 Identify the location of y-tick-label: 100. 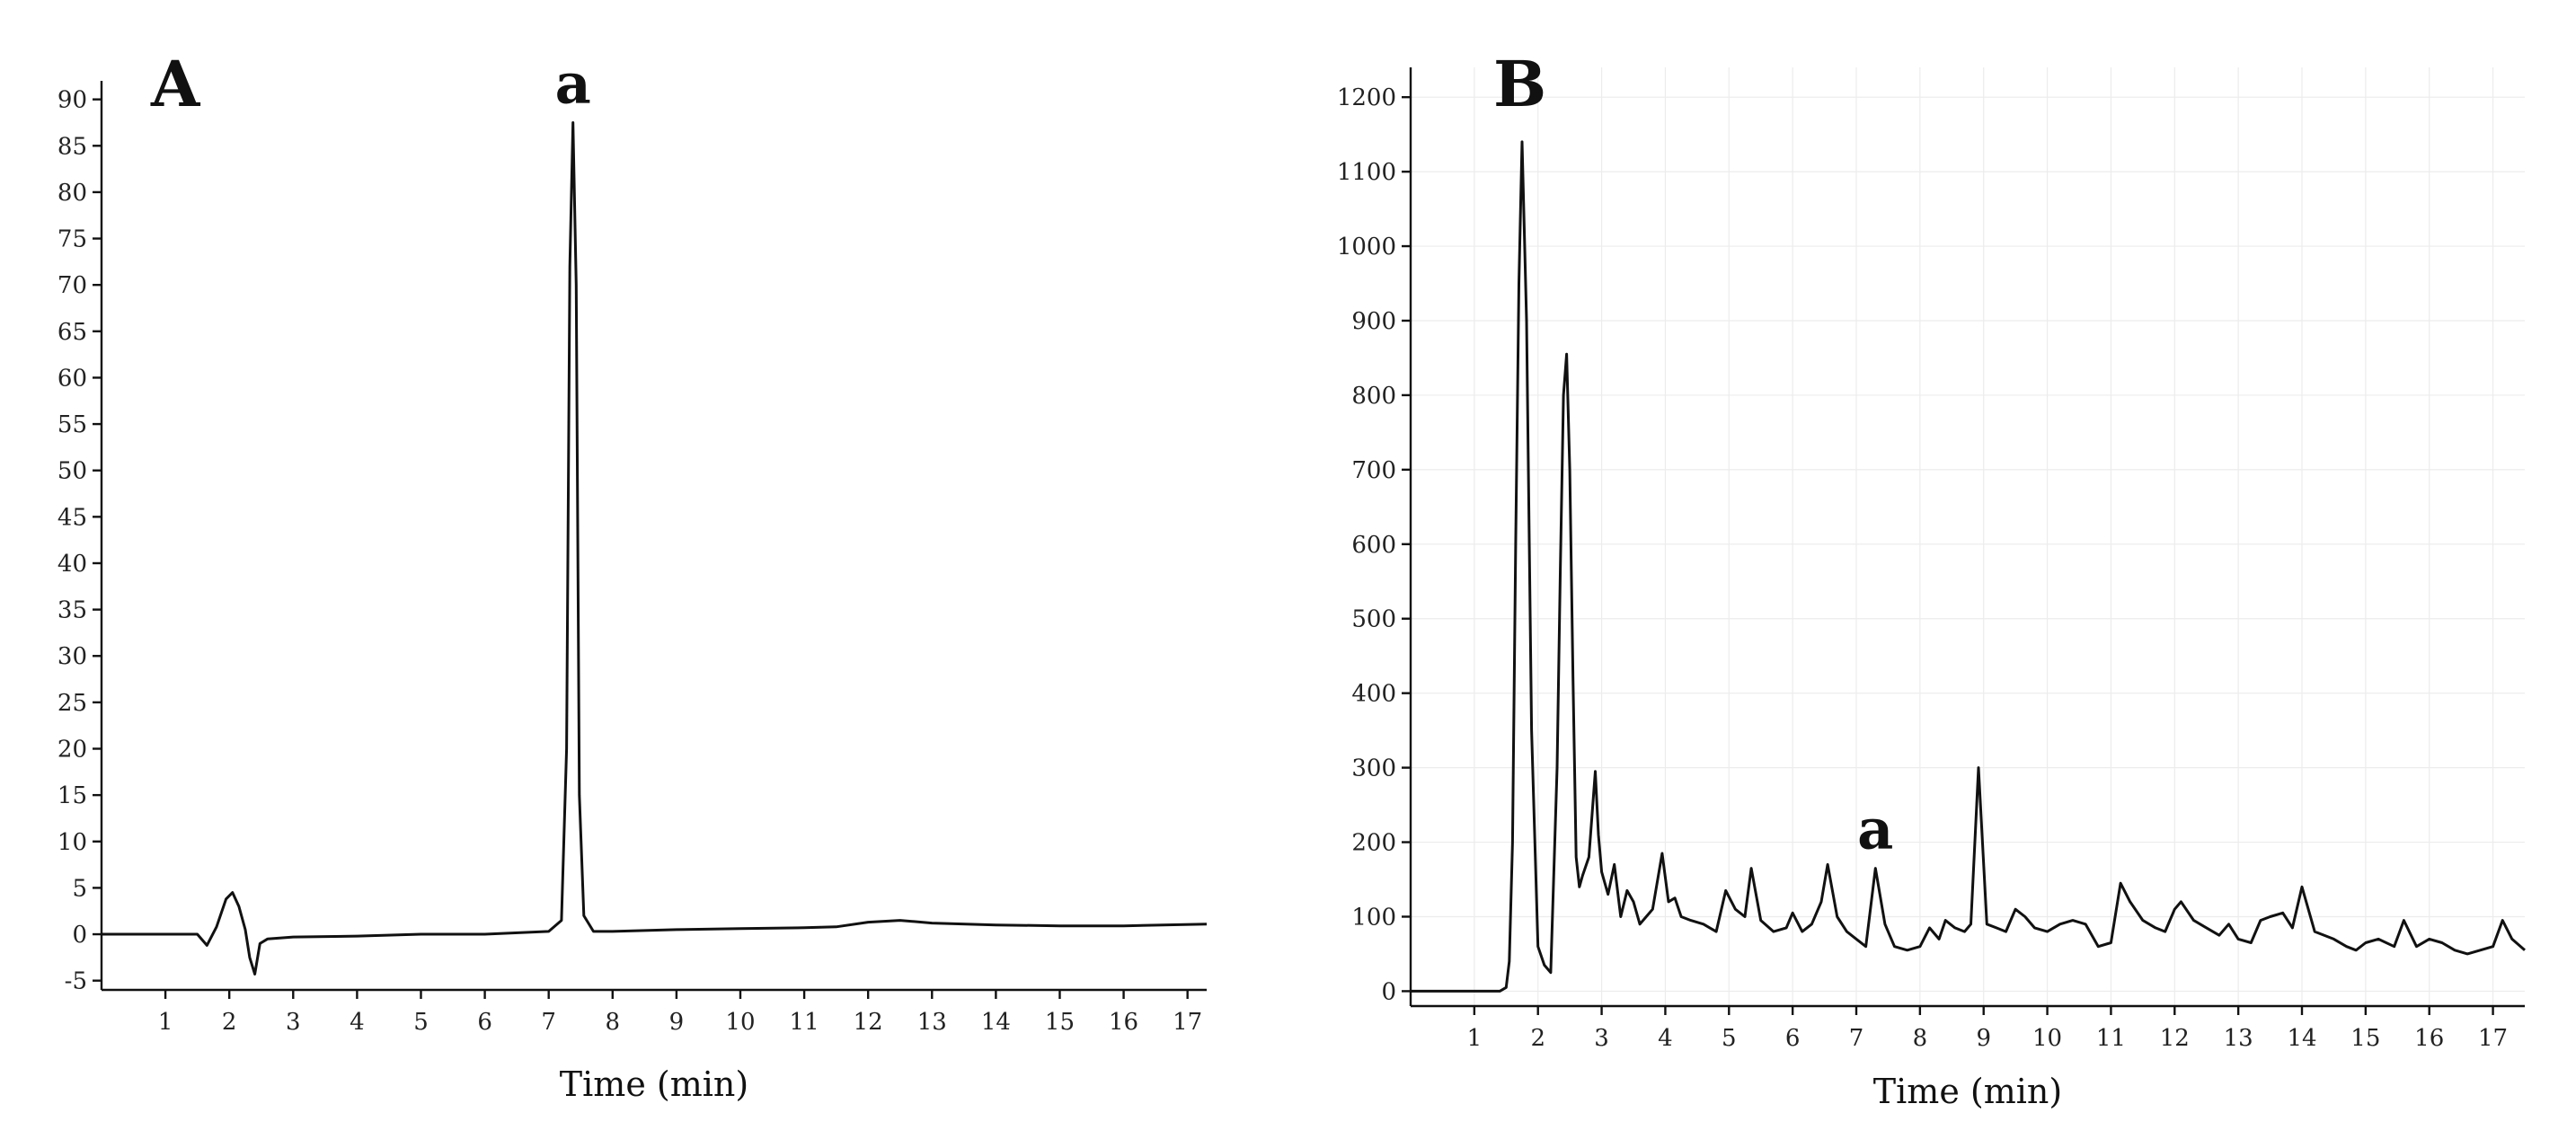
(1374, 917).